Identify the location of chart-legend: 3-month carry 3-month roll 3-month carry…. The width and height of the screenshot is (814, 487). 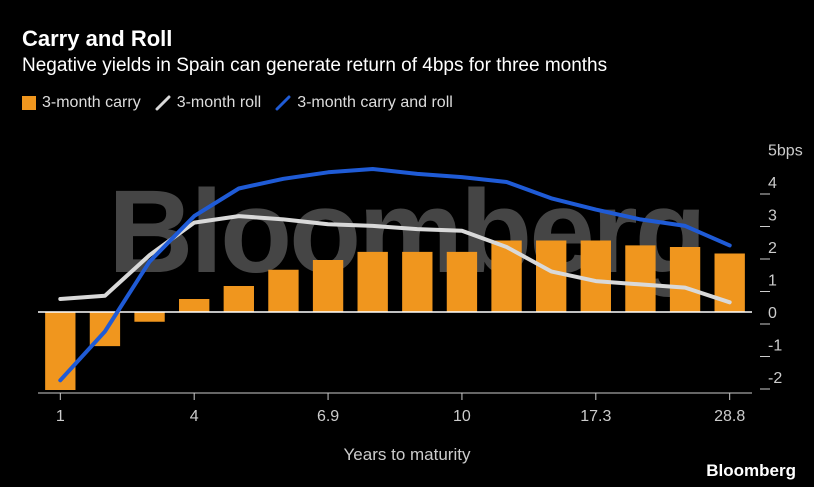
(244, 103).